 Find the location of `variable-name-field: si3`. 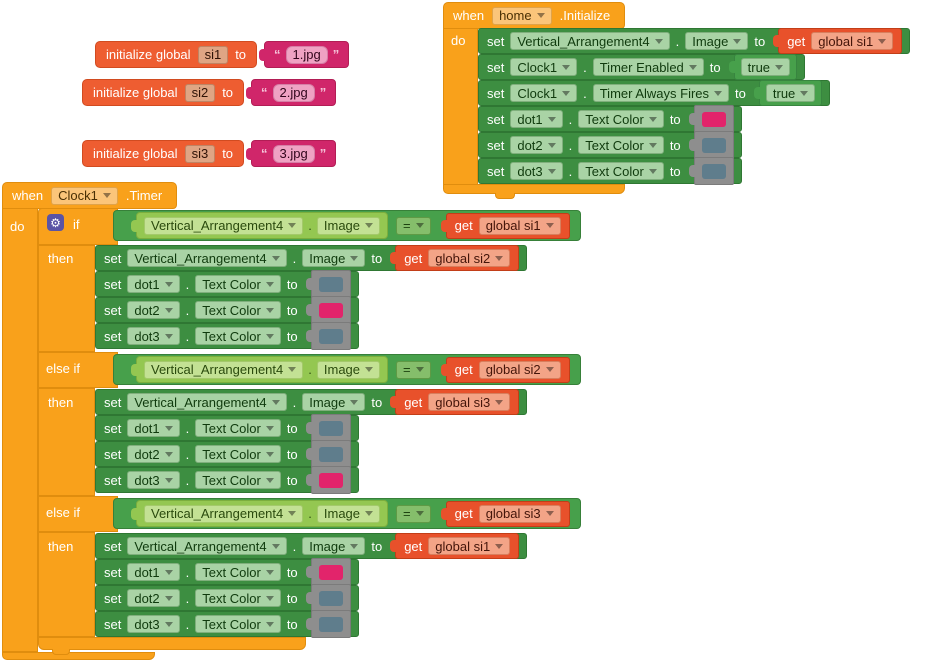

variable-name-field: si3 is located at coordinates (200, 153).